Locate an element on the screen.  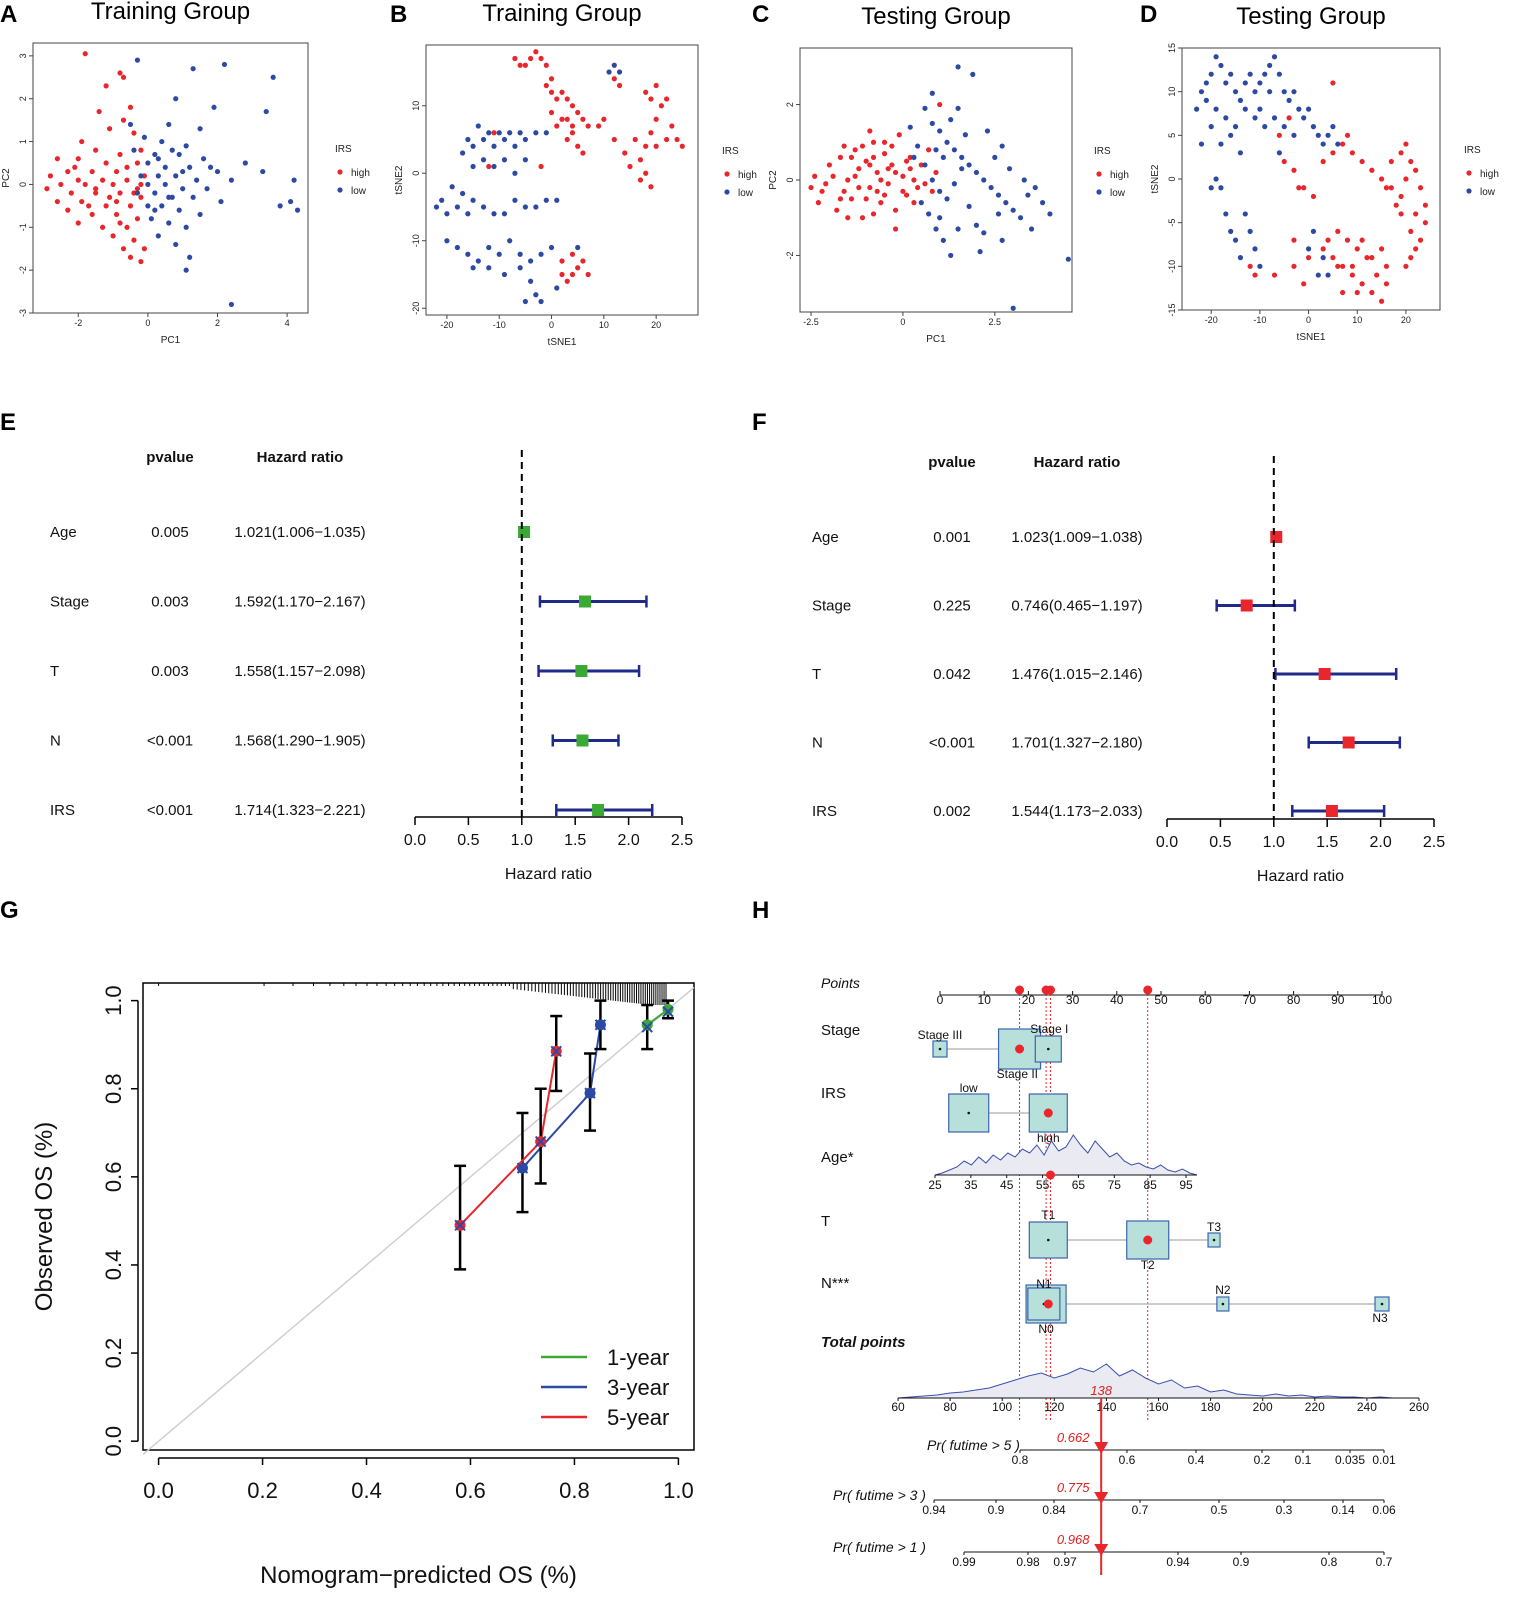
total-density is located at coordinates (1158, 1381).